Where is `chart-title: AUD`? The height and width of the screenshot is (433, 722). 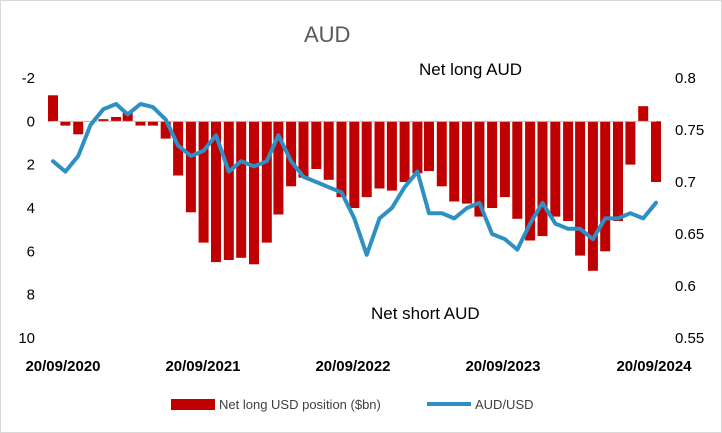 chart-title: AUD is located at coordinates (327, 34).